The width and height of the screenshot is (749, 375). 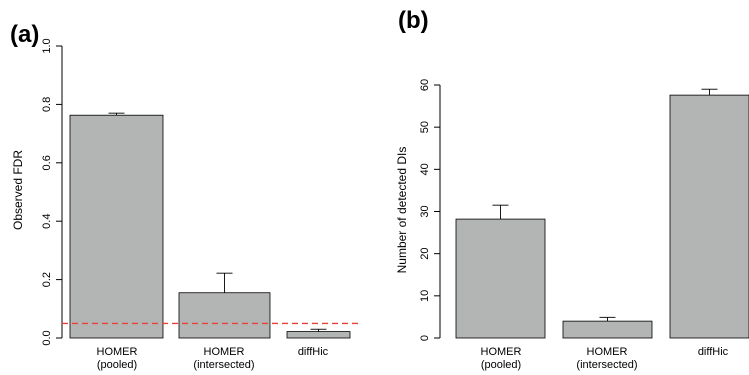 I want to click on y-tick-label: 1.0, so click(x=47, y=45).